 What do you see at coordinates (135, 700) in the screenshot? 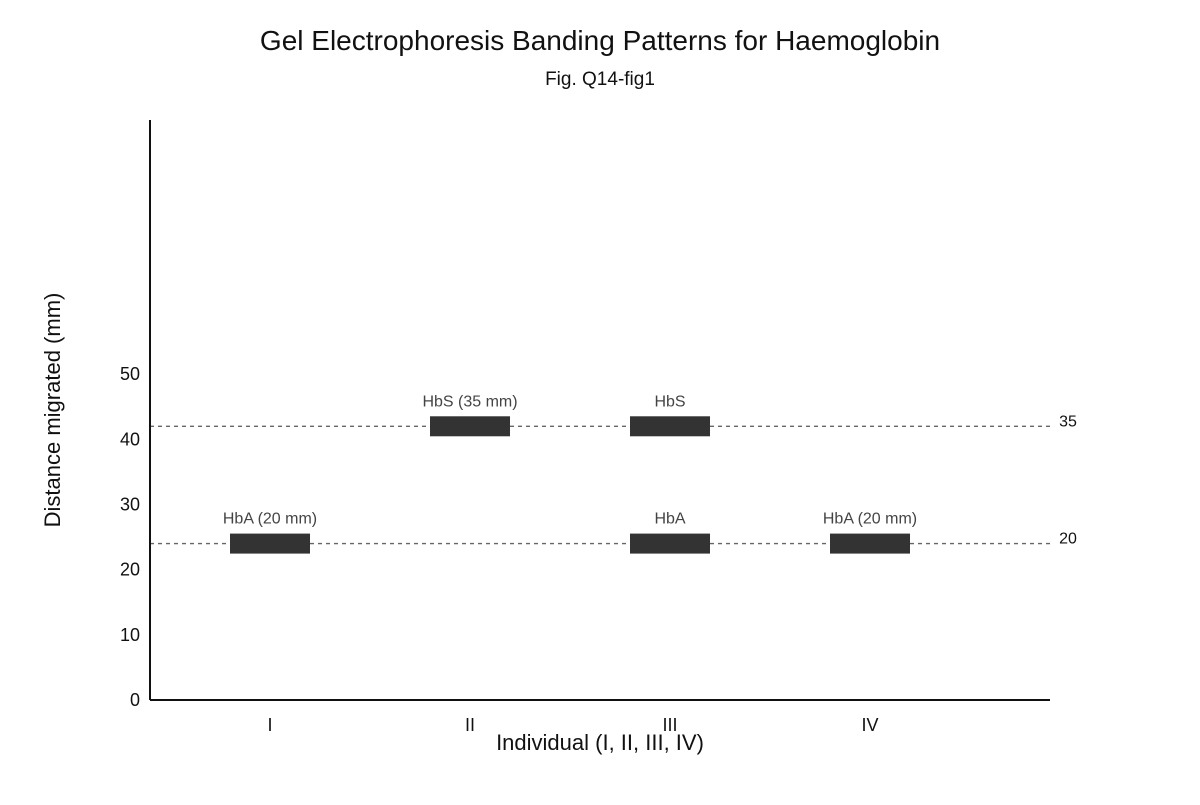
I see `y-tick-label: 0` at bounding box center [135, 700].